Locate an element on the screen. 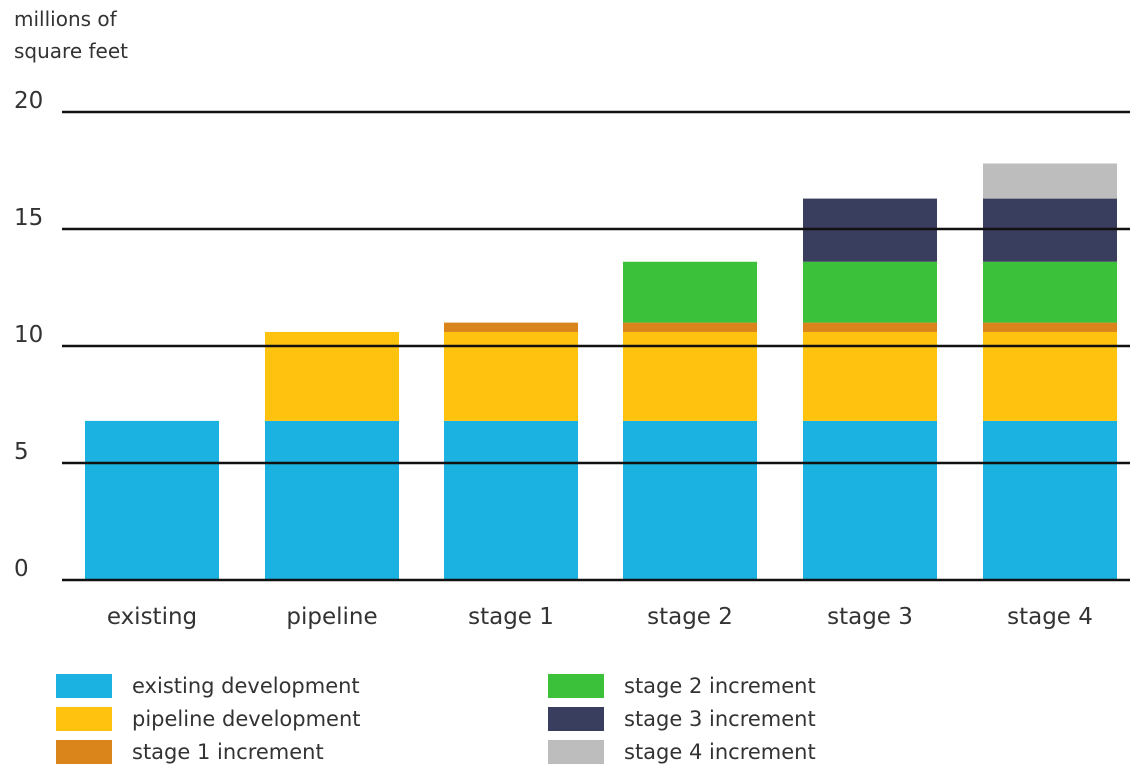 The width and height of the screenshot is (1130, 771). legend-label-existing-development: existing development is located at coordinates (246, 686).